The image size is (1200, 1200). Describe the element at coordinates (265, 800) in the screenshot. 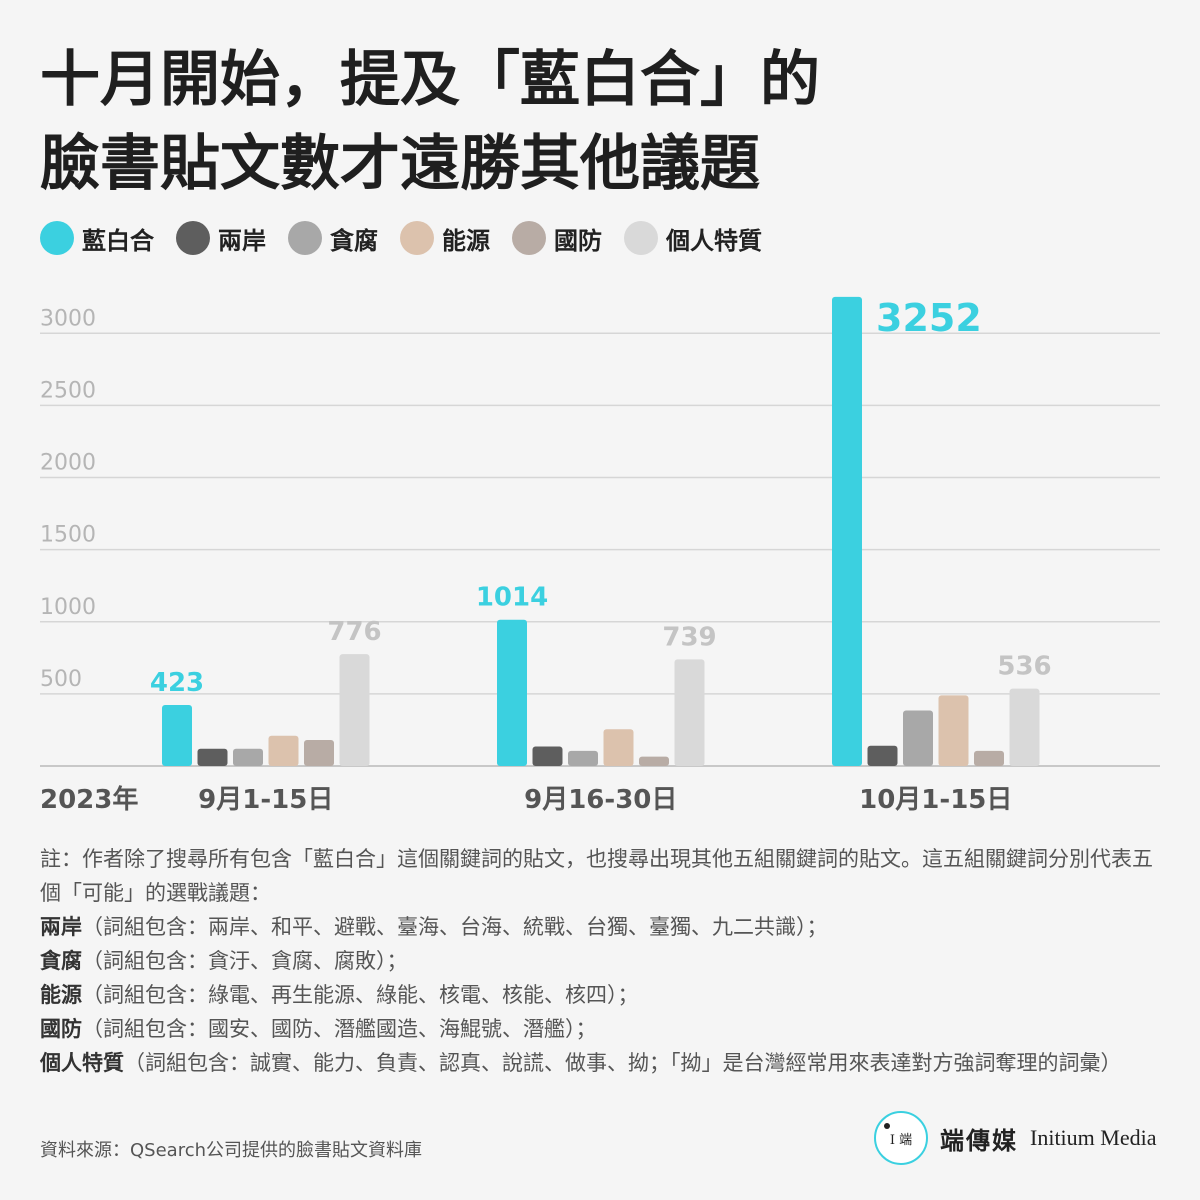

I see `x-tick-label: 9月1-15日` at that location.